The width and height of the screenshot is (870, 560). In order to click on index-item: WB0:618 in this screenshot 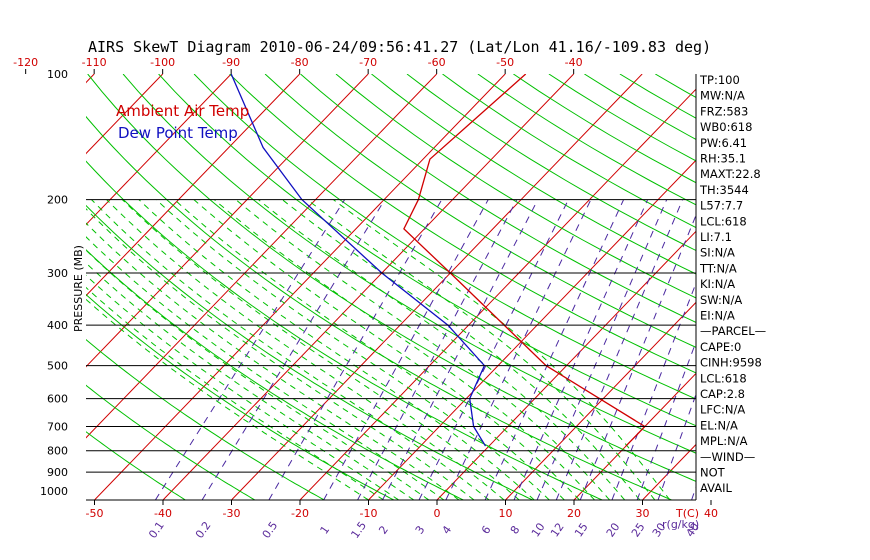, I will do `click(726, 127)`.